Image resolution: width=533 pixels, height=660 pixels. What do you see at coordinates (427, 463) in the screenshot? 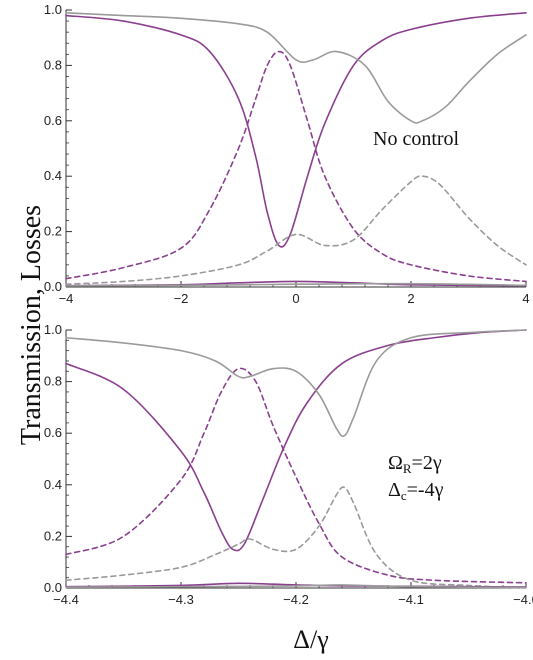
I see `omega-value: =2γ` at bounding box center [427, 463].